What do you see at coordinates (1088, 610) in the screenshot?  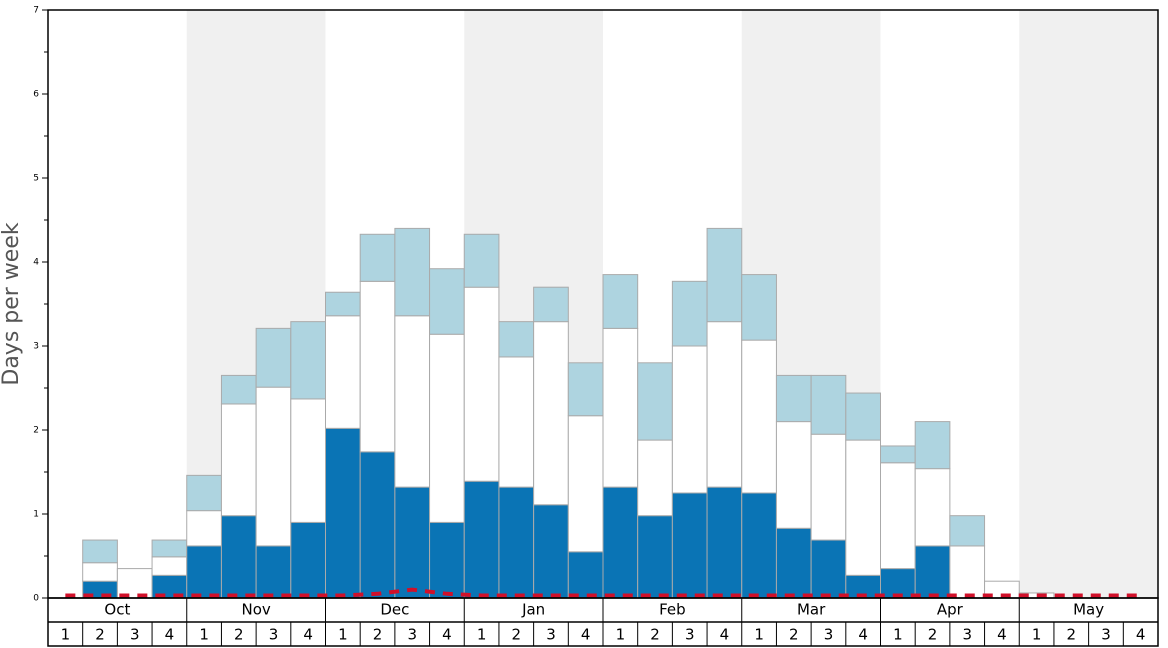 I see `month-label: May` at bounding box center [1088, 610].